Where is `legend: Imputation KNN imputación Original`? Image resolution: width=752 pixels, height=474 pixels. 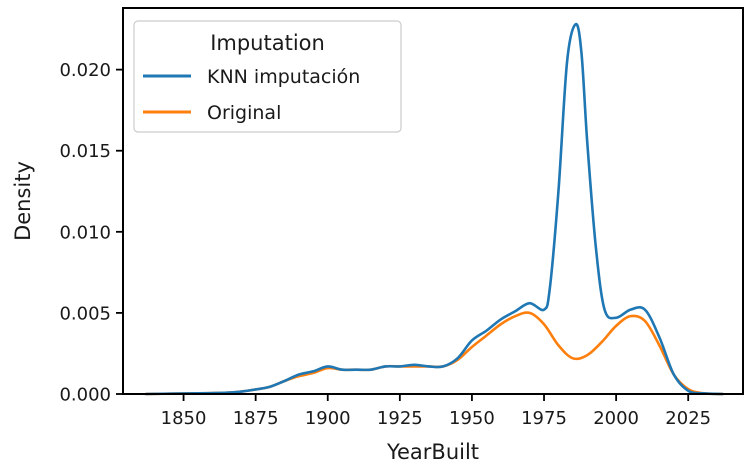
legend: Imputation KNN imputación Original is located at coordinates (267, 76).